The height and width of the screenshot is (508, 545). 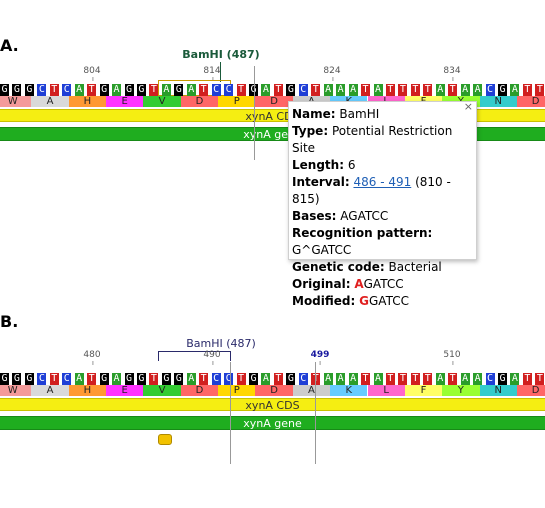 What do you see at coordinates (386, 390) in the screenshot?
I see `amino-acid: L` at bounding box center [386, 390].